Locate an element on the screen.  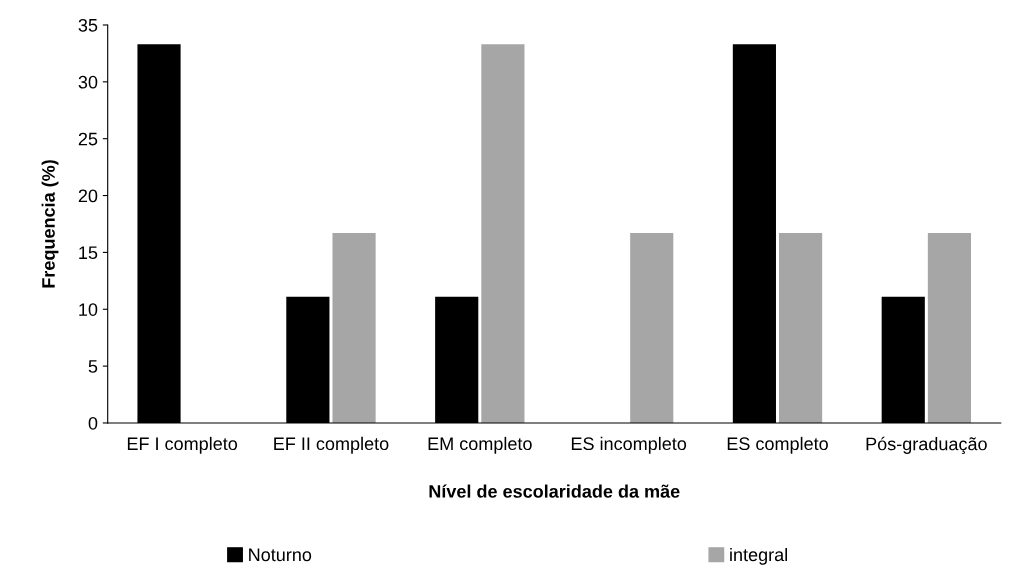
x-tick-label: EF II completo is located at coordinates (331, 445).